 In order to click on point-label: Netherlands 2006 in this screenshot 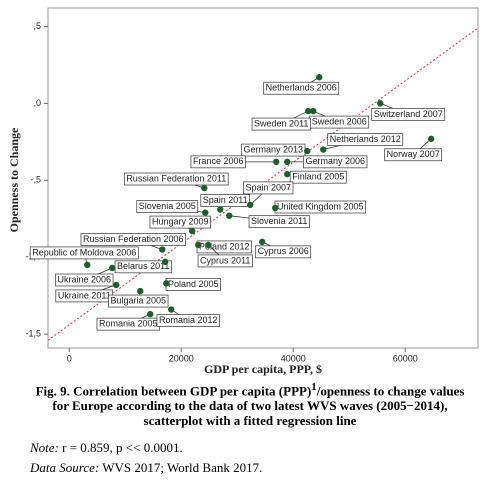, I will do `click(301, 88)`.